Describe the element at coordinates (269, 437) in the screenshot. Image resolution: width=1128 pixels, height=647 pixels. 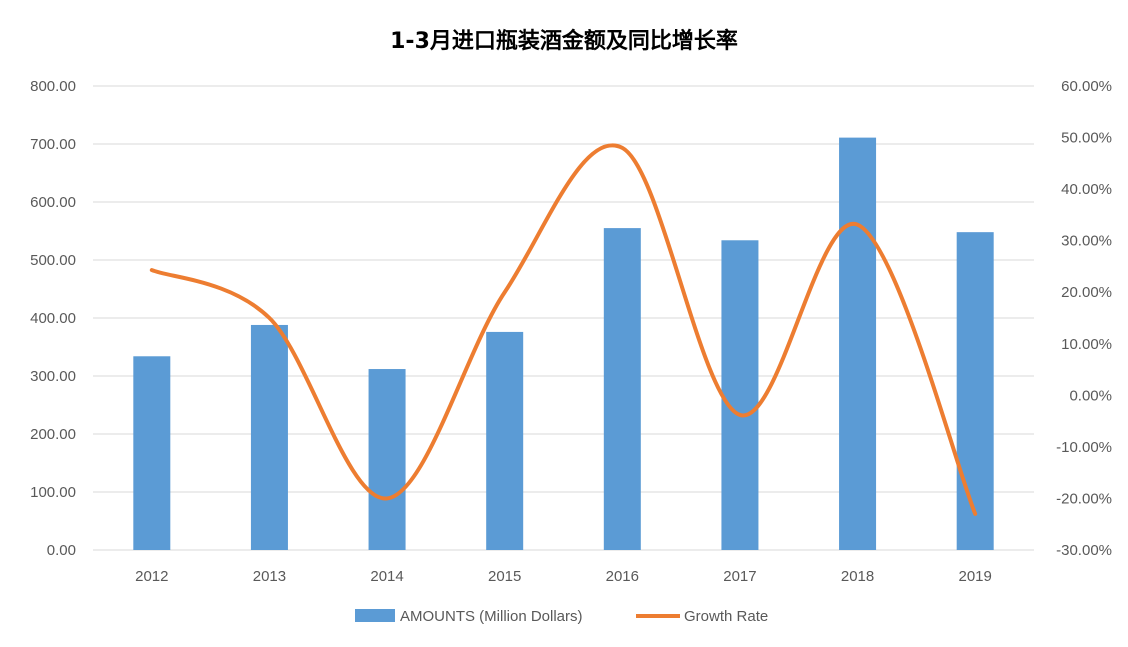
I see `bar-2013` at that location.